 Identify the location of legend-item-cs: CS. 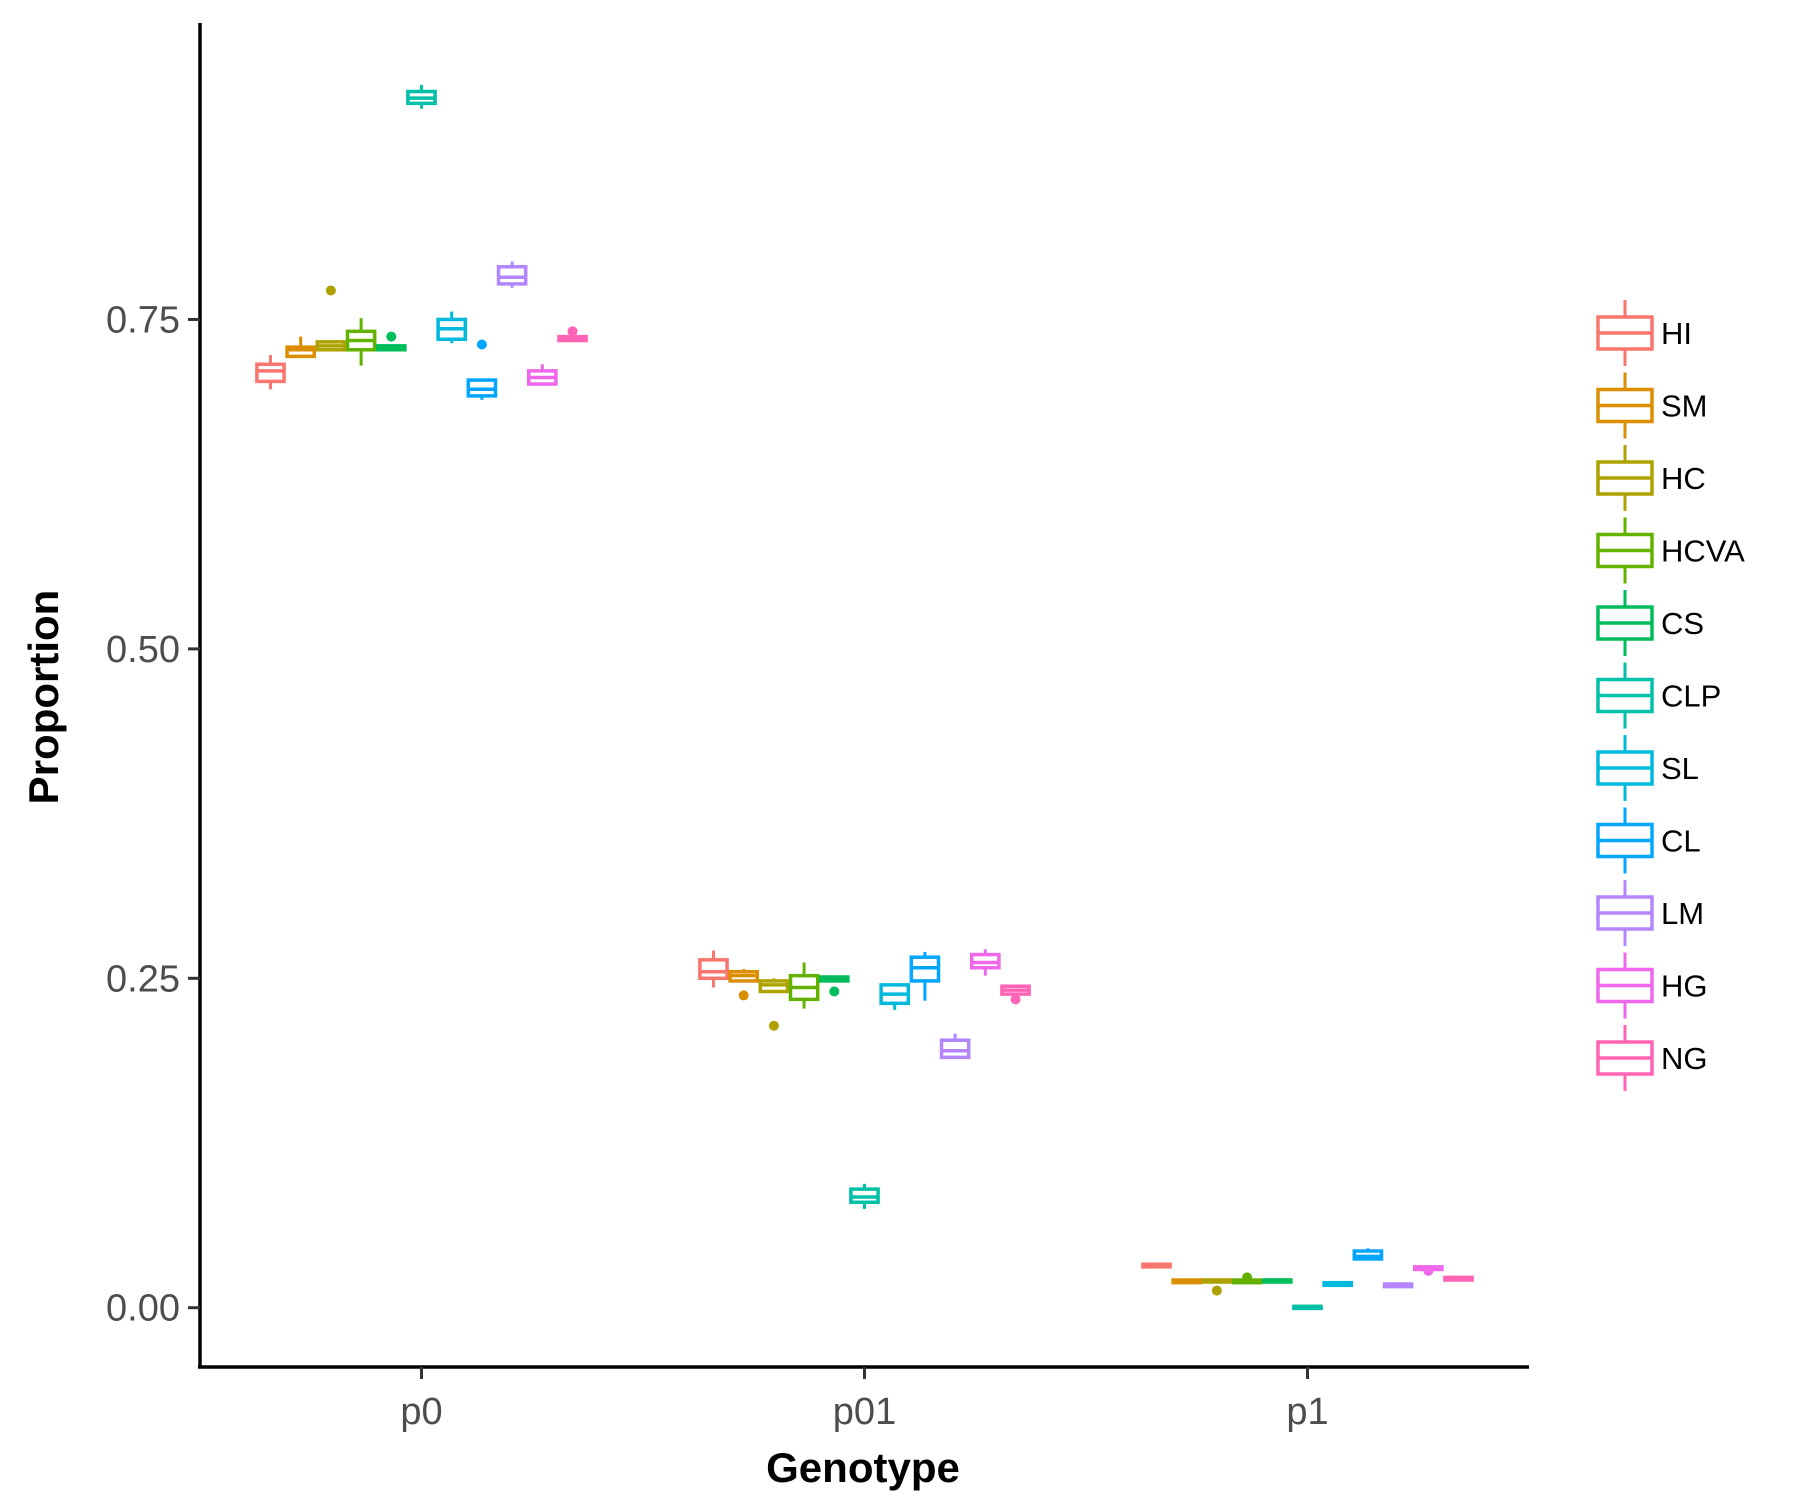
(1650, 623).